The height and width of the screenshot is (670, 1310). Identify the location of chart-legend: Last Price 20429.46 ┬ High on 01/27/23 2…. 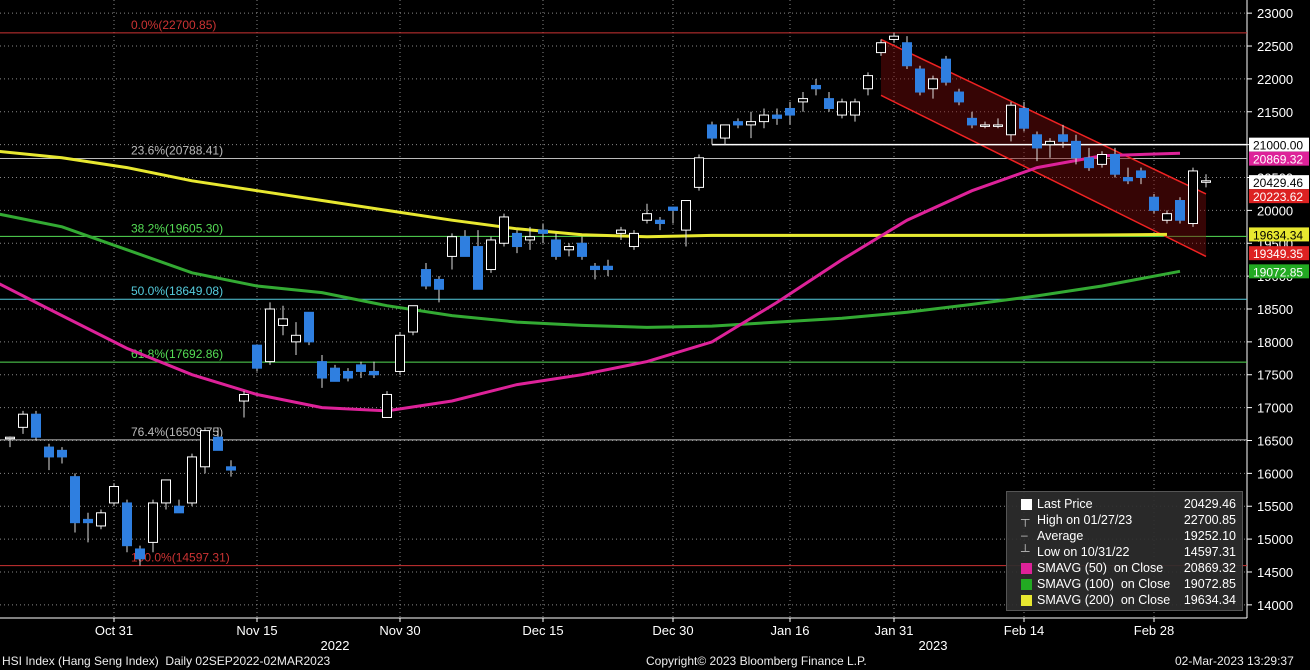
(1124, 551).